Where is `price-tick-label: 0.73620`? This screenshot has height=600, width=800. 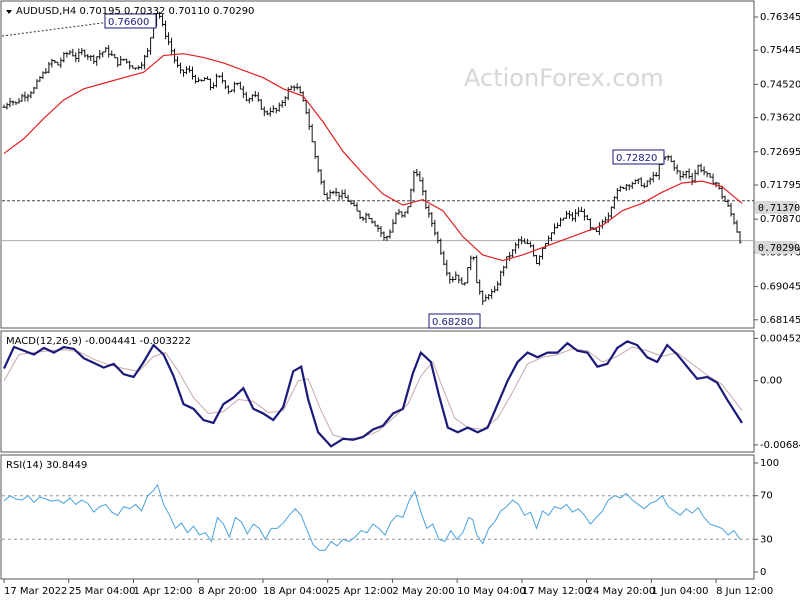
price-tick-label: 0.73620 is located at coordinates (780, 118).